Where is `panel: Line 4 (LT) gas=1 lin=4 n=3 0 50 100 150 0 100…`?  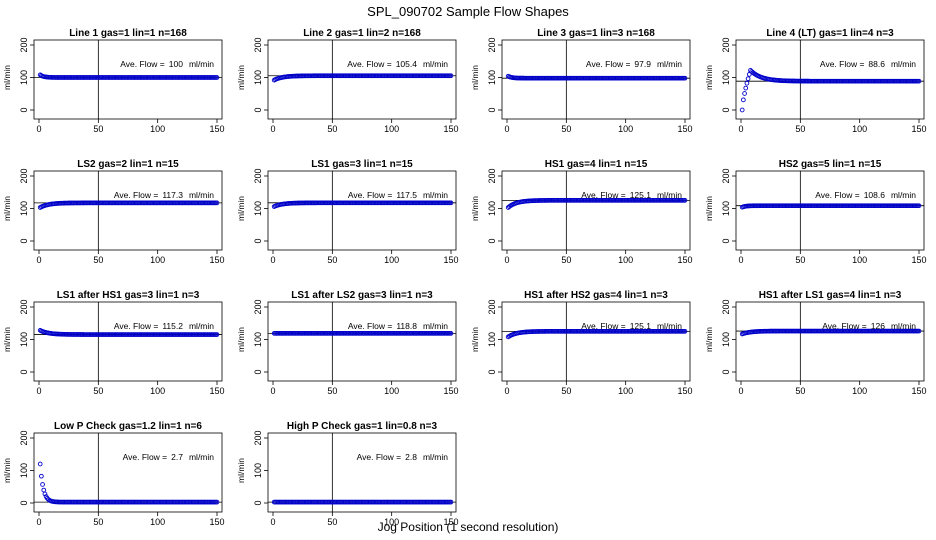
panel: Line 4 (LT) gas=1 lin=4 n=3 0 50 100 150 0 100… is located at coordinates (815, 81).